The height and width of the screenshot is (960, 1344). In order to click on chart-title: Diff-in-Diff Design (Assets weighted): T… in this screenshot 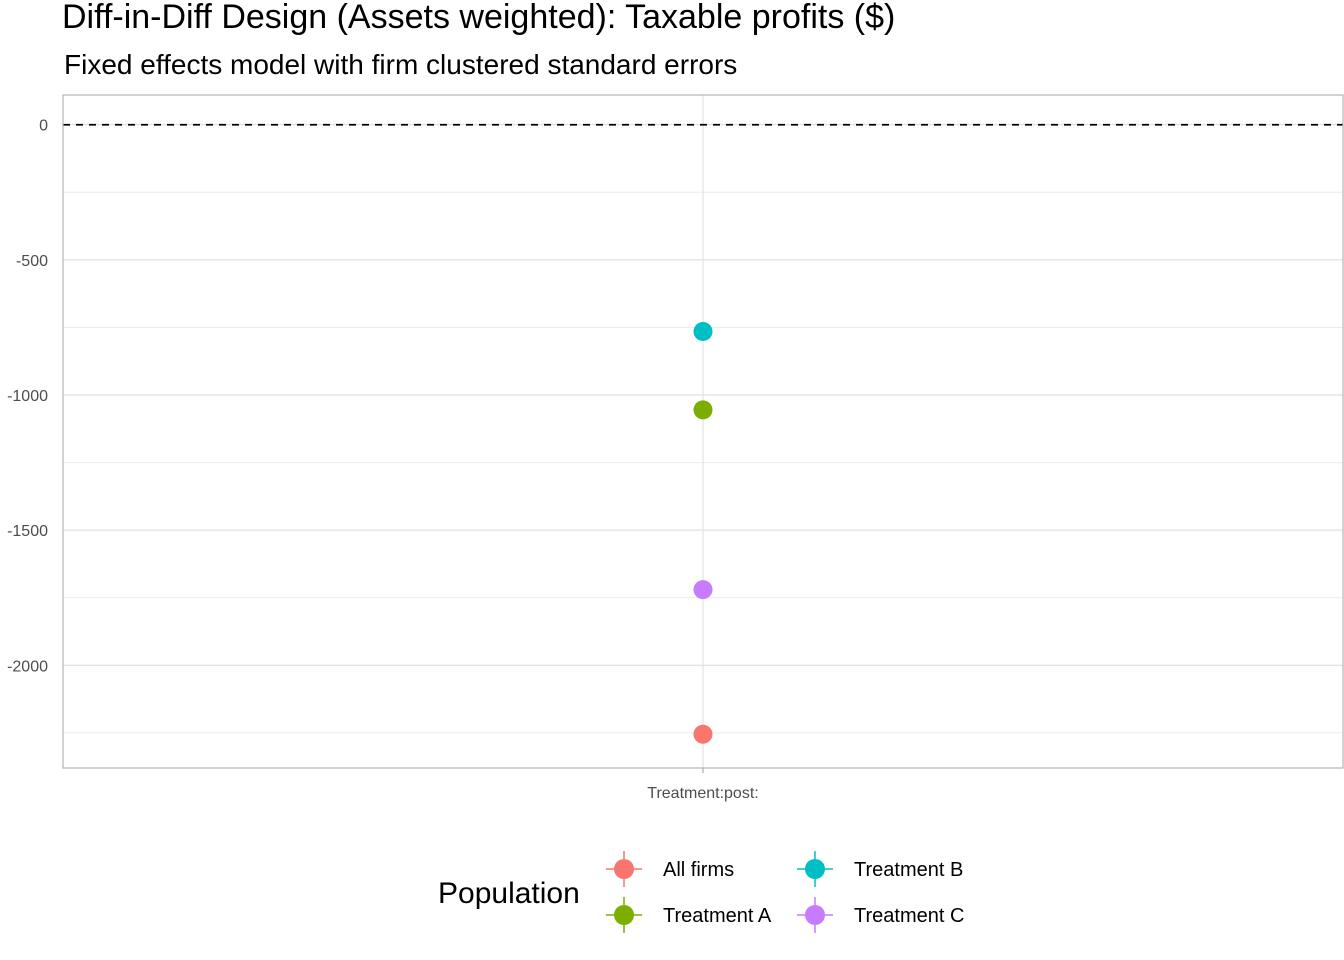, I will do `click(478, 18)`.